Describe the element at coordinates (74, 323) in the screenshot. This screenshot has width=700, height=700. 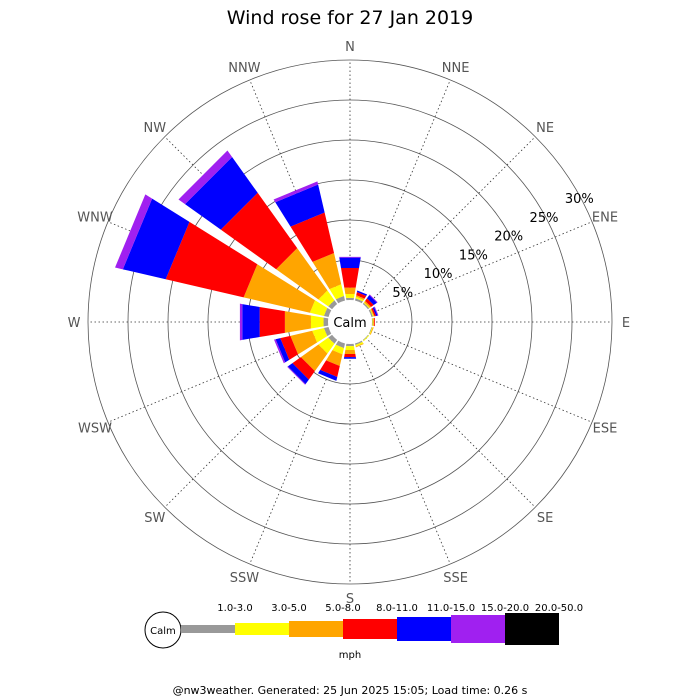
I see `direction-label-w: W` at that location.